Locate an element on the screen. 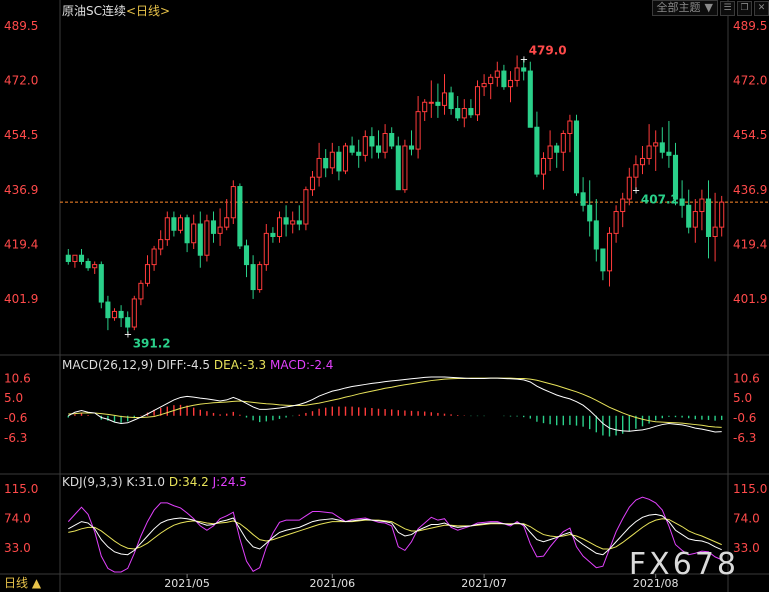 This screenshot has width=769, height=592. kdj-tick-left: 74.0 is located at coordinates (17, 519).